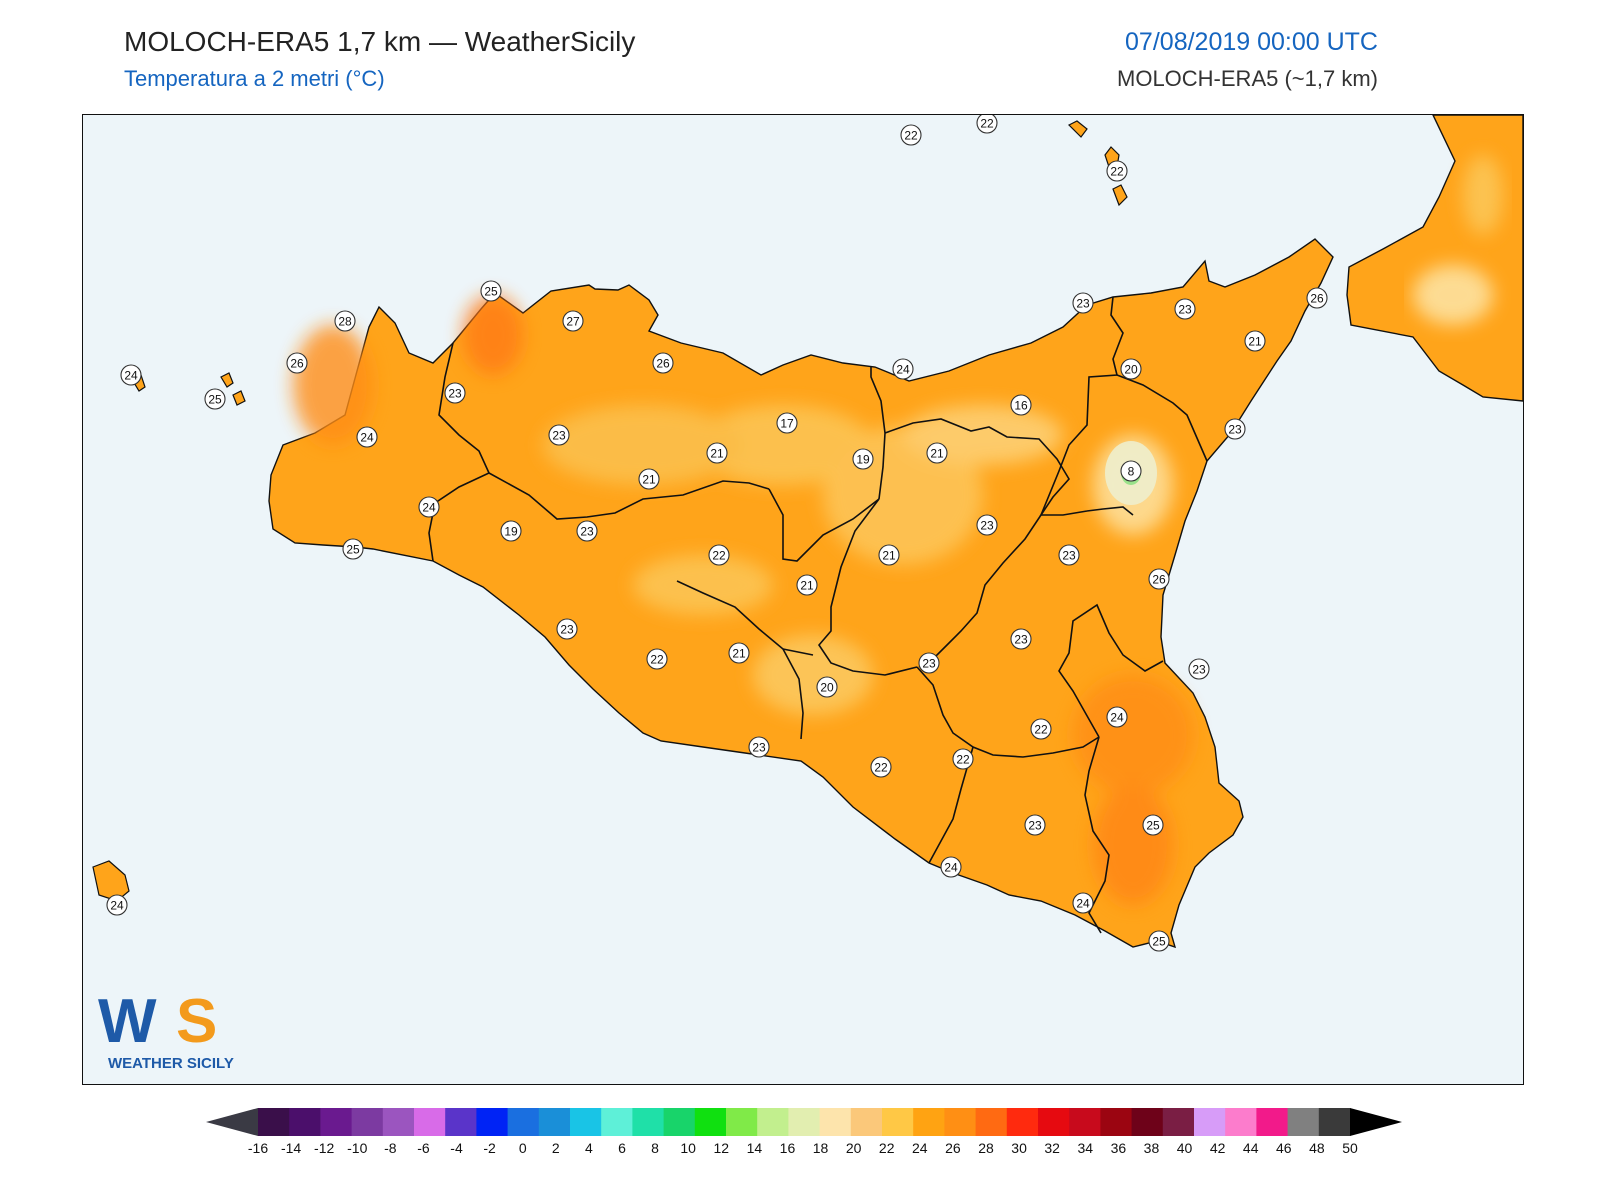 This screenshot has height=1200, width=1600. What do you see at coordinates (1250, 1148) in the screenshot?
I see `colorbar-tick-label: 44` at bounding box center [1250, 1148].